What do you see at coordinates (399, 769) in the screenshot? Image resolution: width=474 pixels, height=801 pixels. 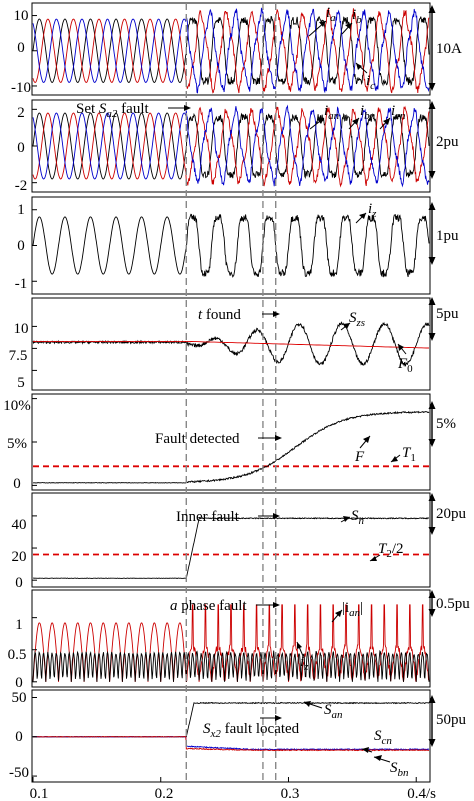 I see `label-s-bn: Sbn` at bounding box center [399, 769].